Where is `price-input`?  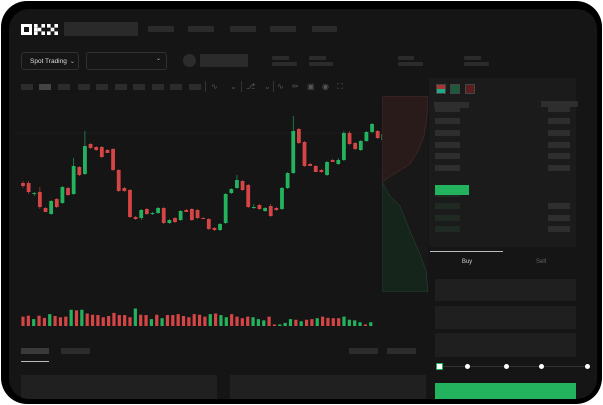
price-input is located at coordinates (505, 290).